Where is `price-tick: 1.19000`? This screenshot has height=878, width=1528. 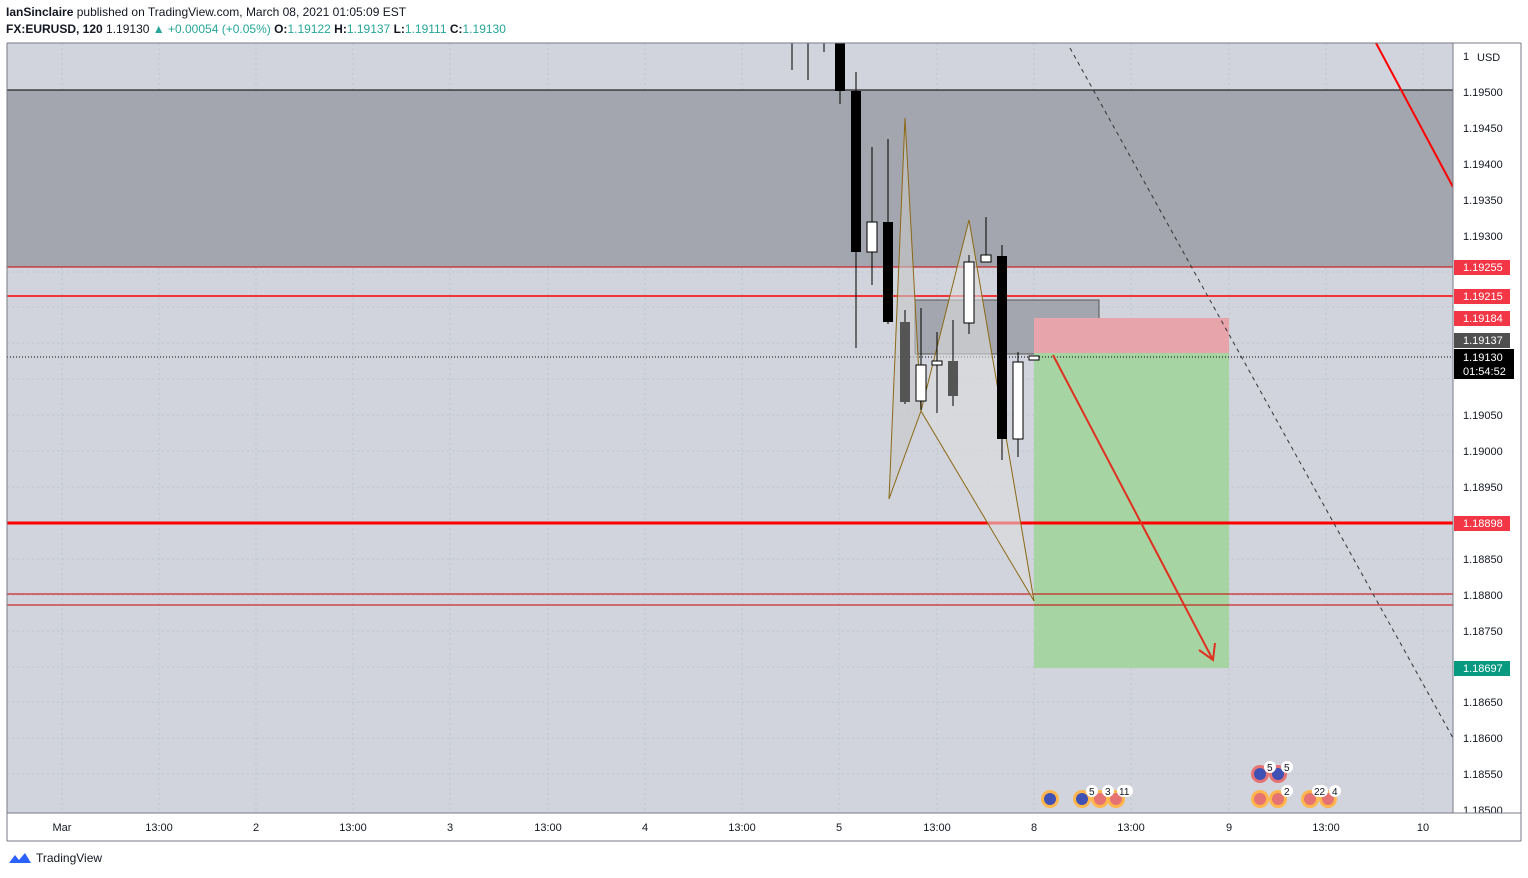 price-tick: 1.19000 is located at coordinates (1483, 452).